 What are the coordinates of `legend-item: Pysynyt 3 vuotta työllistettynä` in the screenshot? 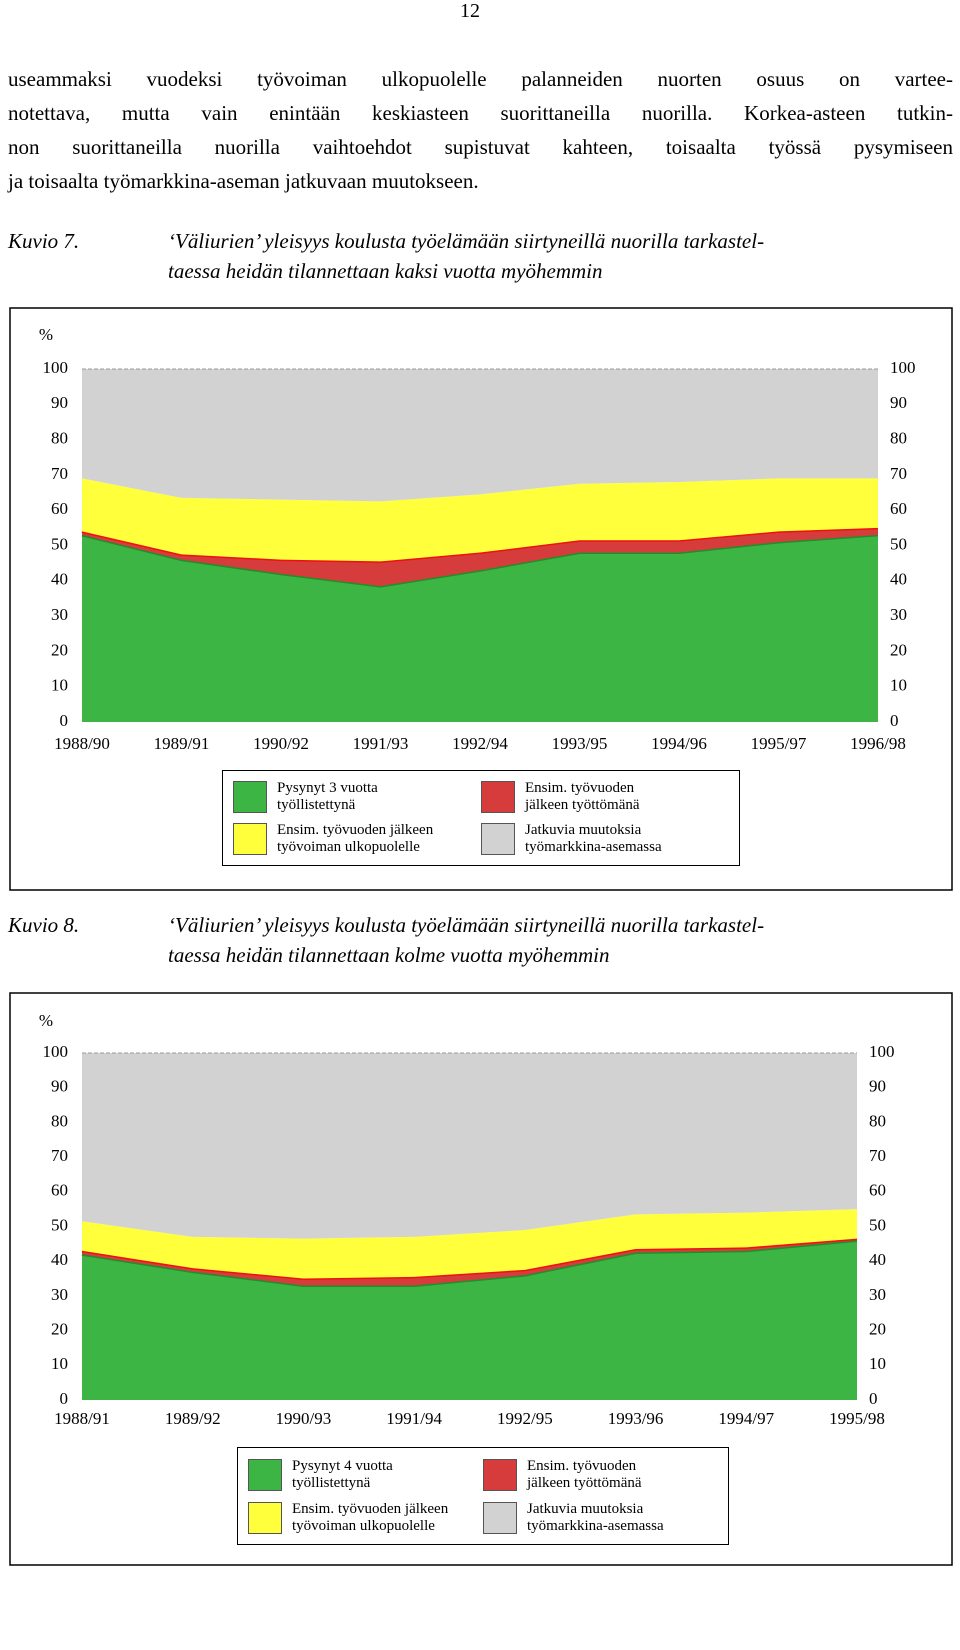 It's located at (357, 797).